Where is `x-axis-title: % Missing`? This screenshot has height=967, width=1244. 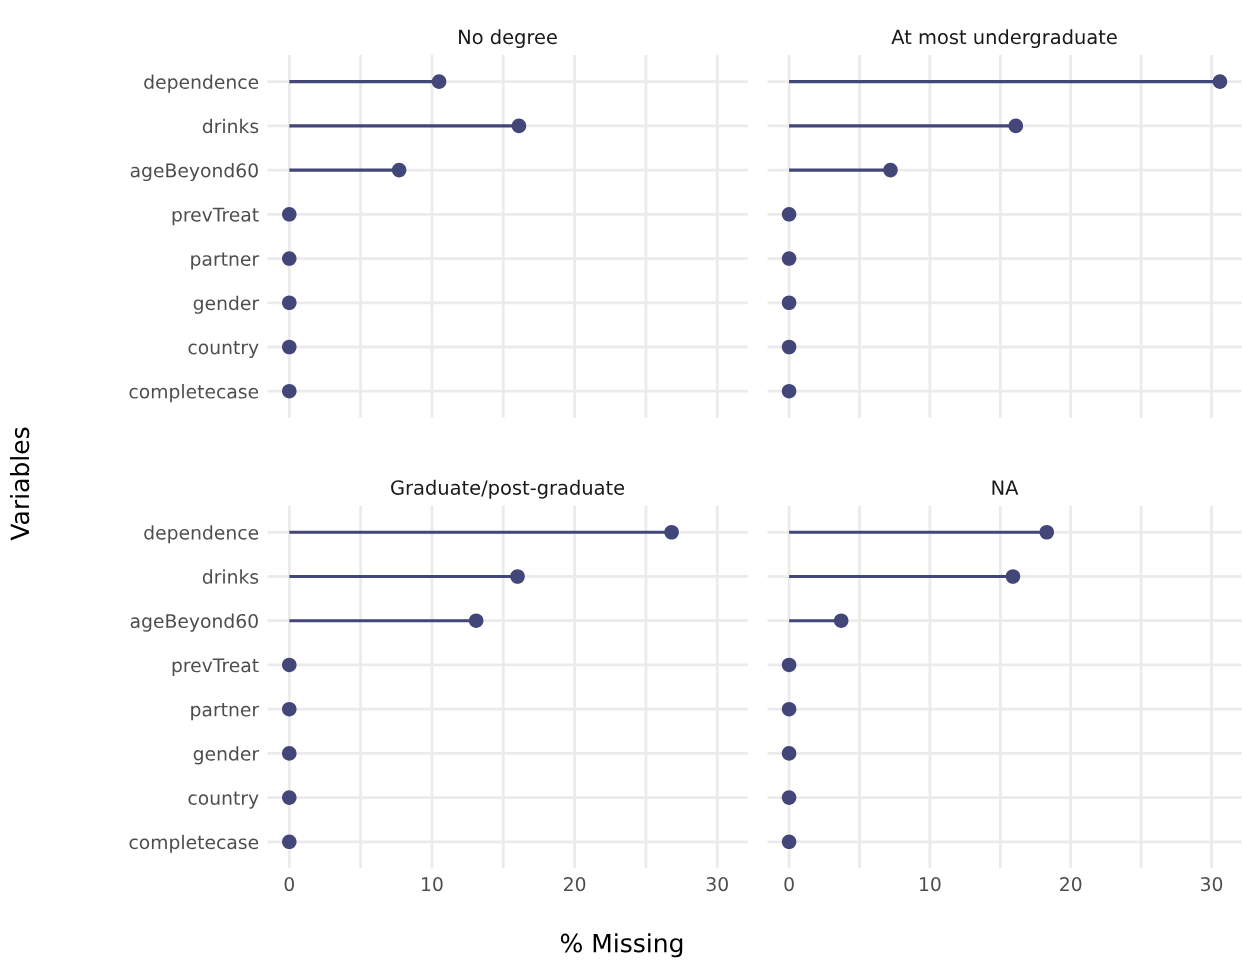 x-axis-title: % Missing is located at coordinates (621, 945).